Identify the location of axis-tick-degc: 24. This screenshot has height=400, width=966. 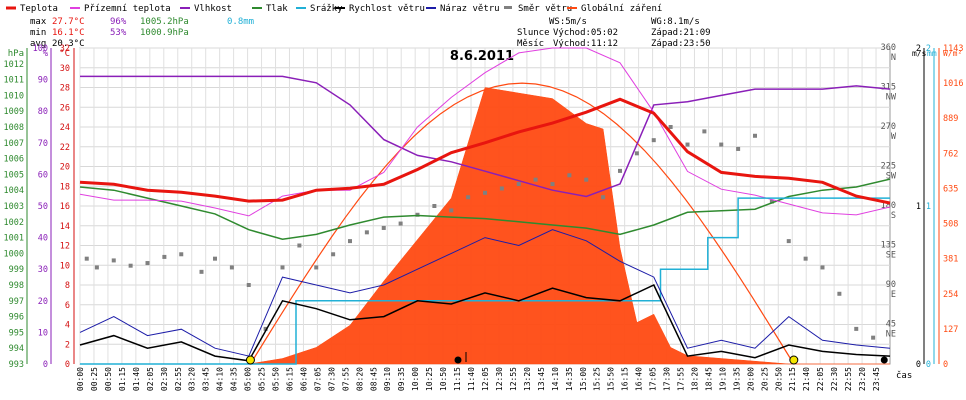
(65, 128).